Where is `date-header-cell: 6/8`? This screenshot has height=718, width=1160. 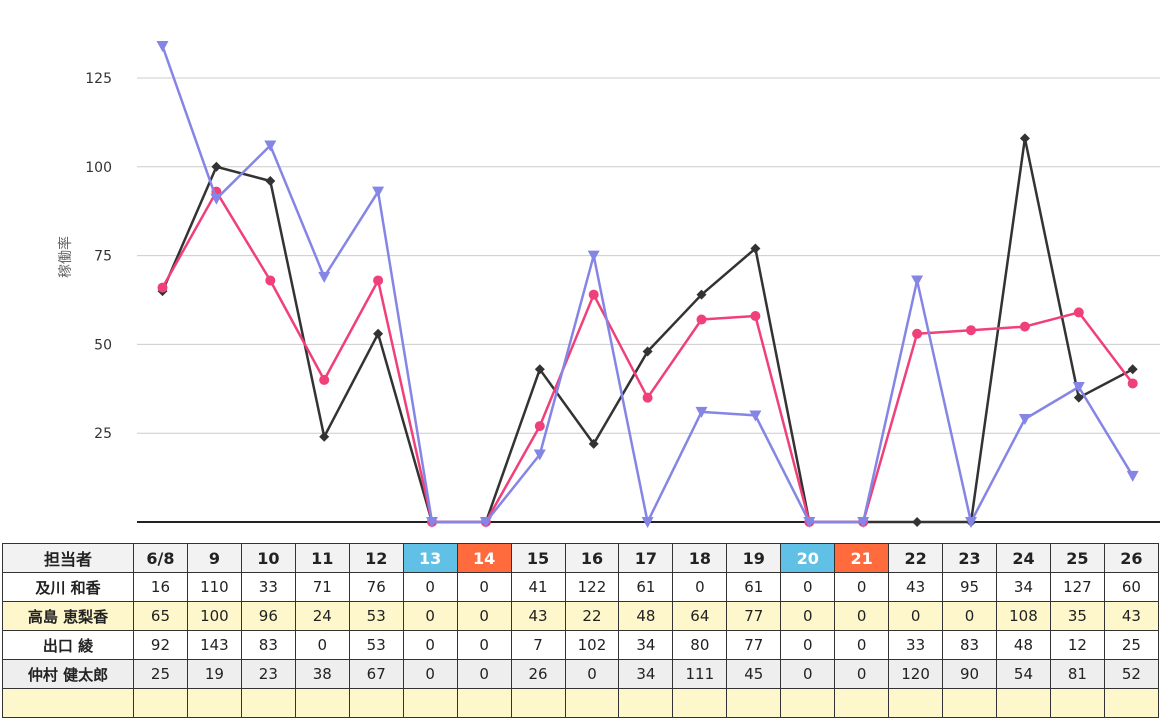 date-header-cell: 6/8 is located at coordinates (160, 558).